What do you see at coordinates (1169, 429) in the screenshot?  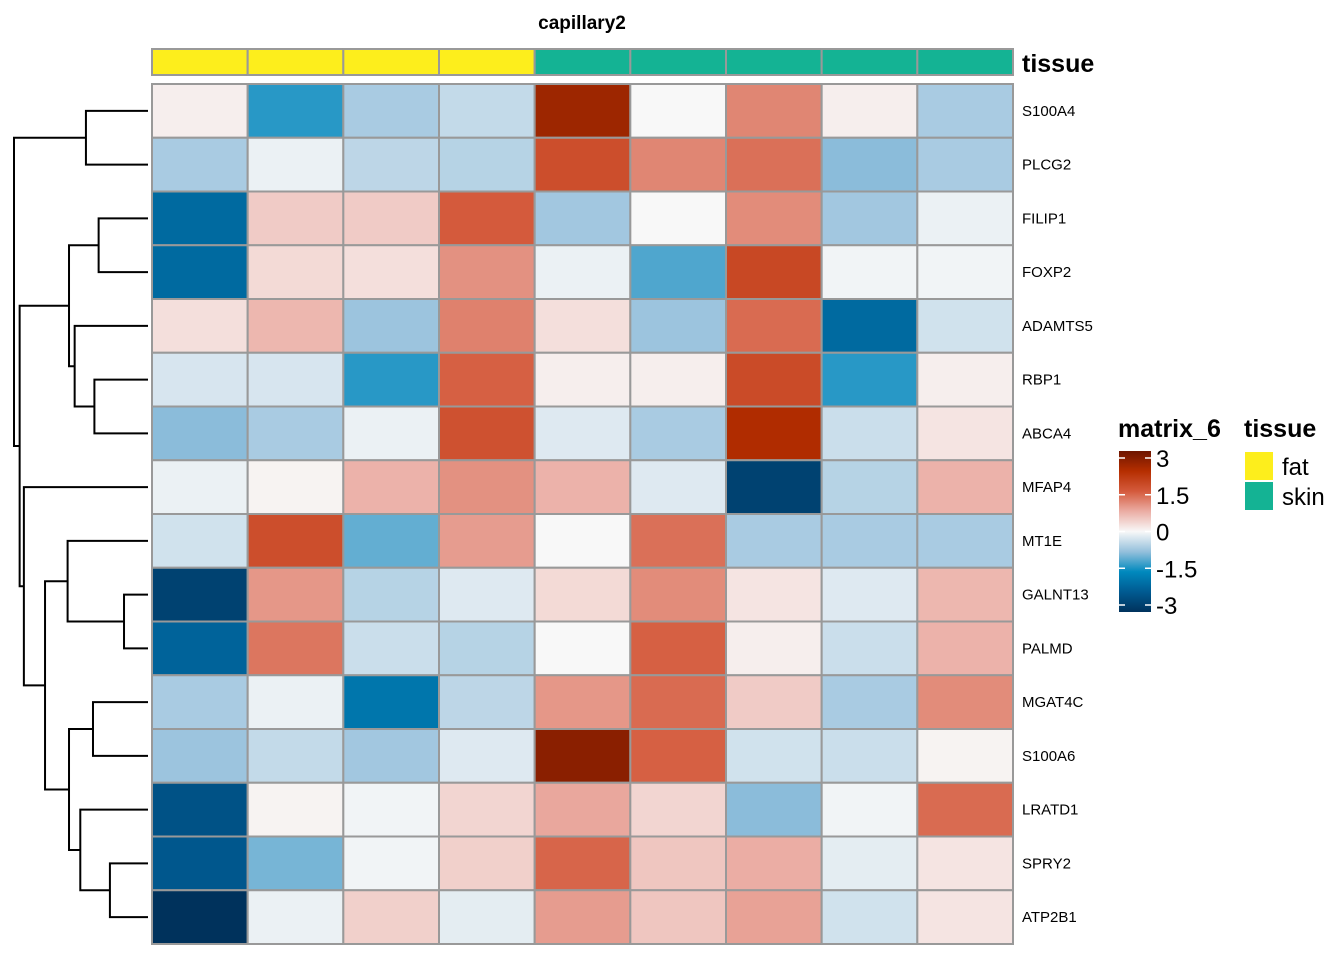 I see `color-legend-title: matrix_6` at bounding box center [1169, 429].